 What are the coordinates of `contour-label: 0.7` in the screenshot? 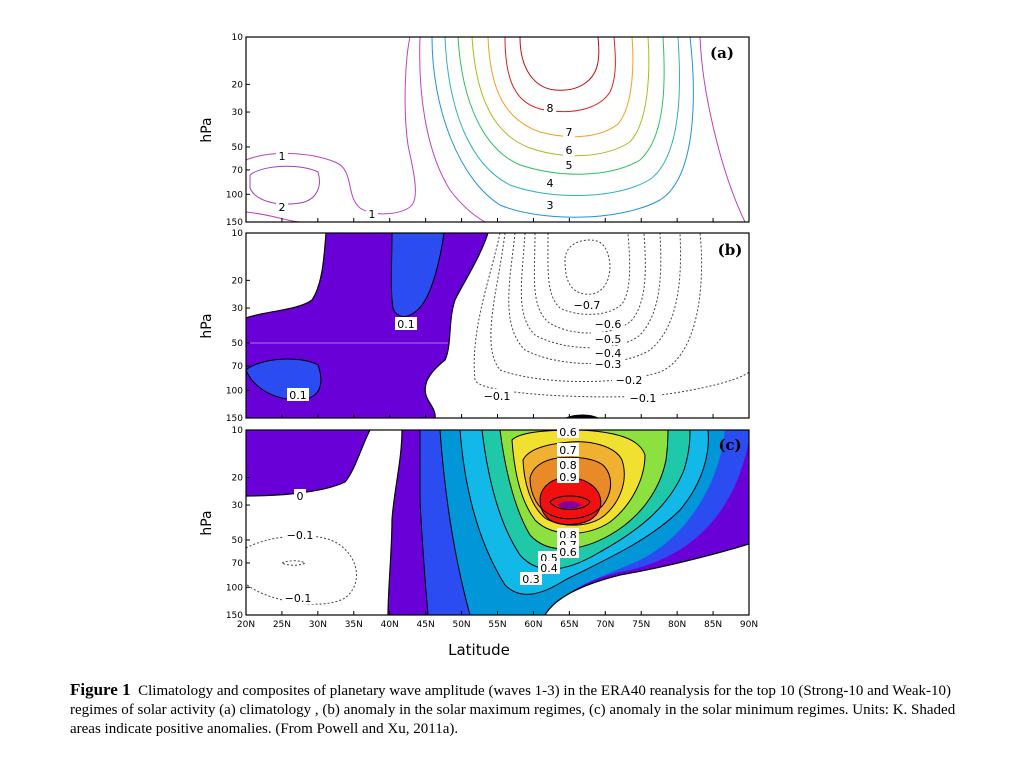 It's located at (568, 450).